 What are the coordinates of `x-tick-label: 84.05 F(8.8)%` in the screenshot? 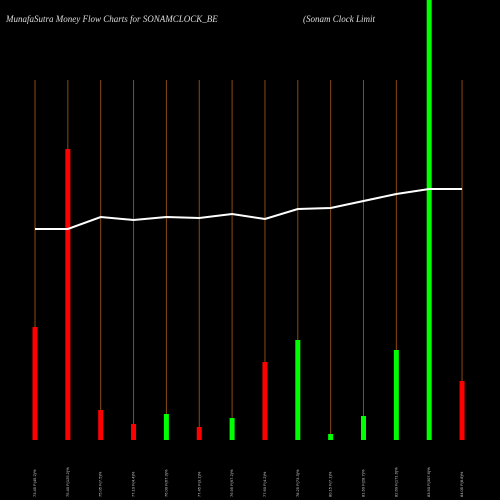 It's located at (461, 484).